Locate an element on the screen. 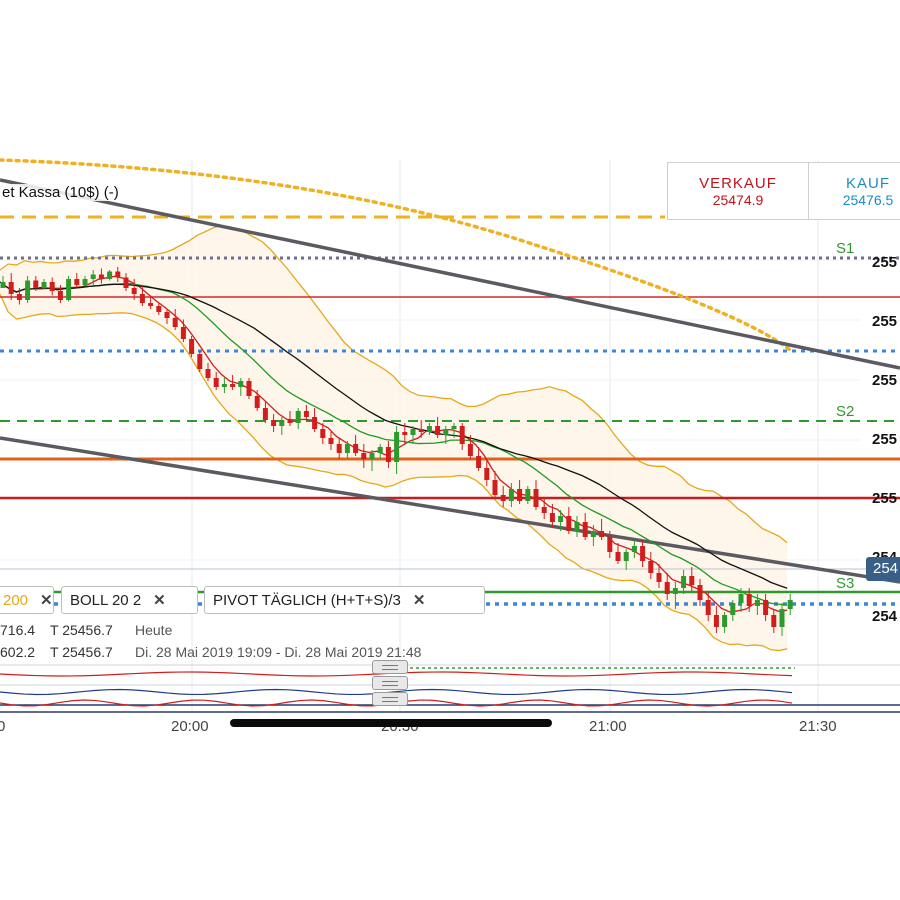 Image resolution: width=900 pixels, height=900 pixels. sell-label: VERKAUF is located at coordinates (738, 183).